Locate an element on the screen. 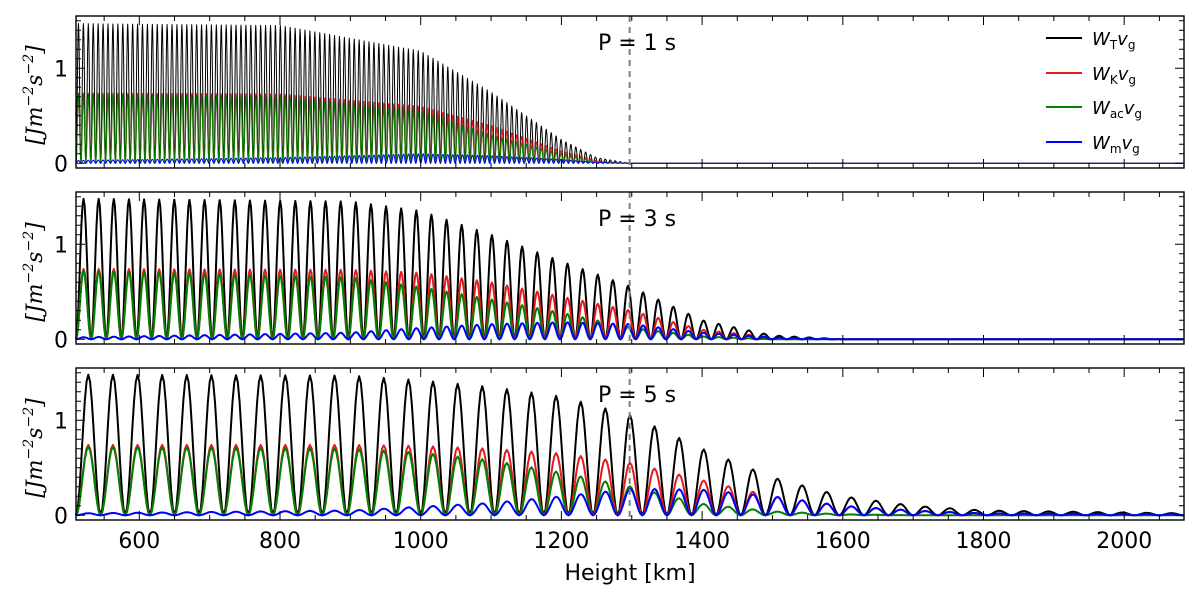  x-tick-label: 1400 is located at coordinates (702, 541).